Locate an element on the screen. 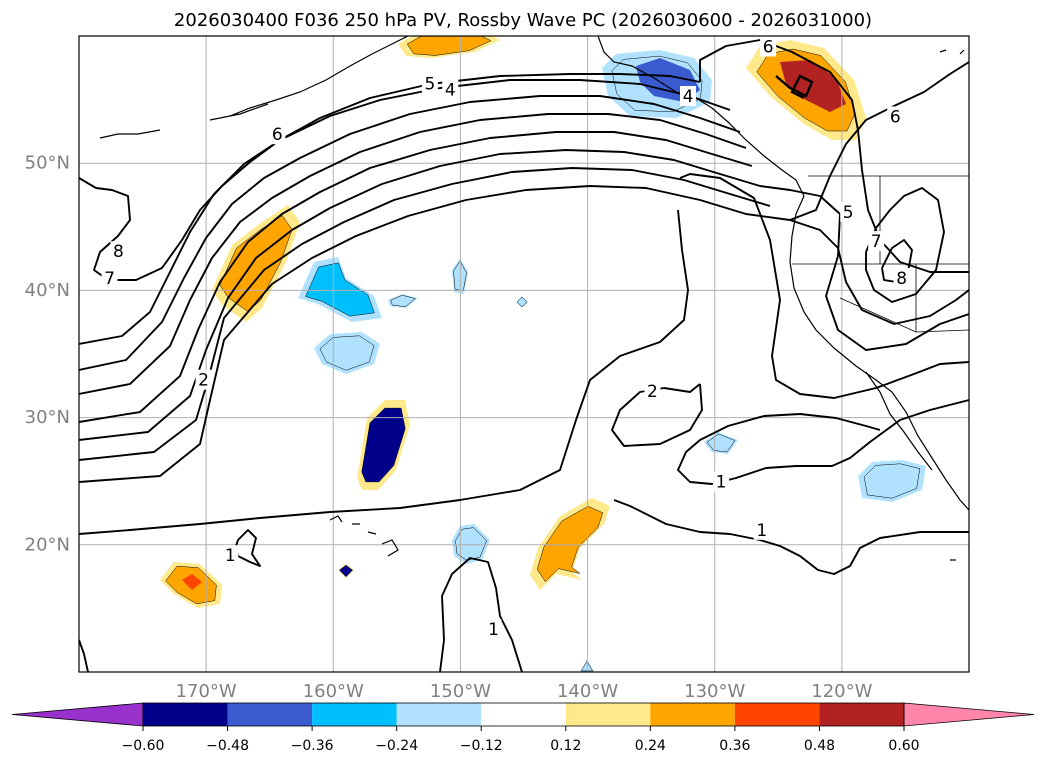  colorbar-tick-label: −0.12 is located at coordinates (481, 746).